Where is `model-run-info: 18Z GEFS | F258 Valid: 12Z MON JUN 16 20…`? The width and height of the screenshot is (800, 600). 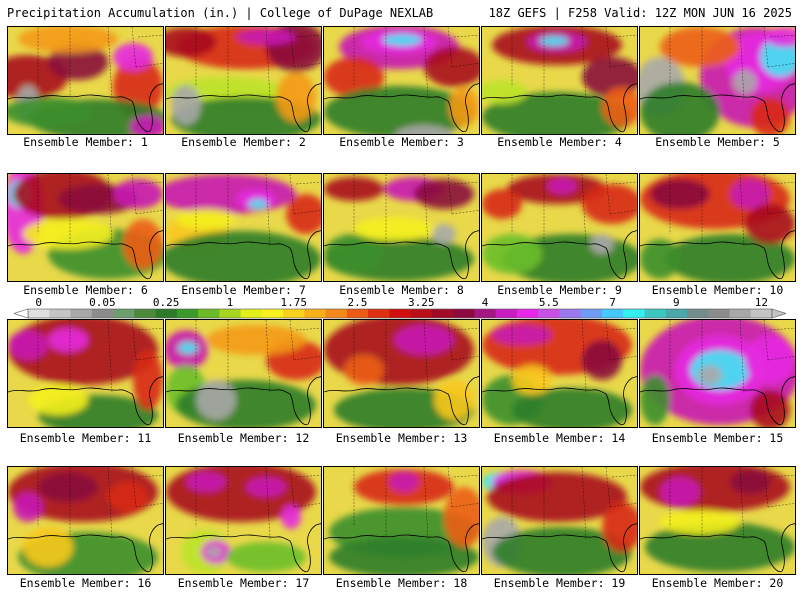
model-run-info: 18Z GEFS | F258 Valid: 12Z MON JUN 16 20… is located at coordinates (640, 13).